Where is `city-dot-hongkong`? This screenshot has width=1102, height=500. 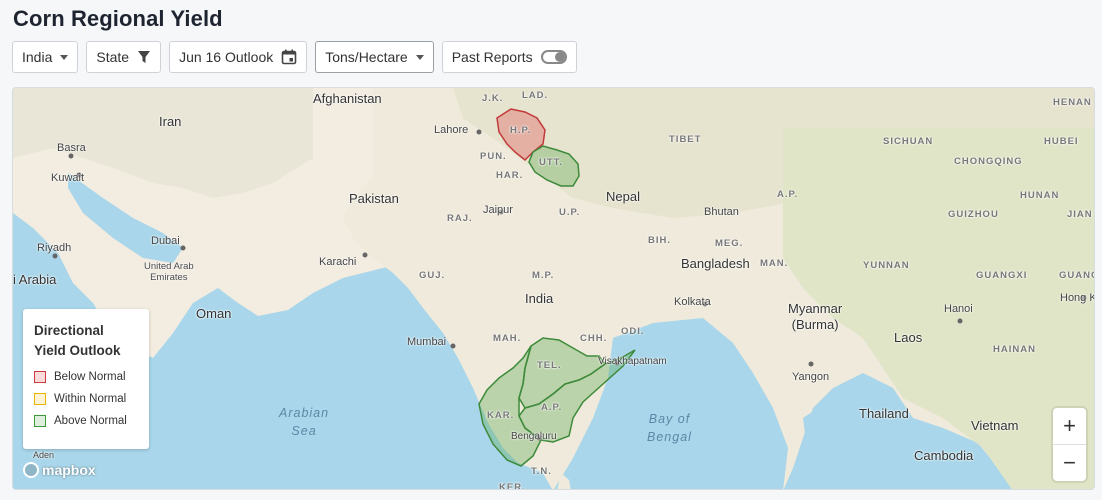 city-dot-hongkong is located at coordinates (1084, 298).